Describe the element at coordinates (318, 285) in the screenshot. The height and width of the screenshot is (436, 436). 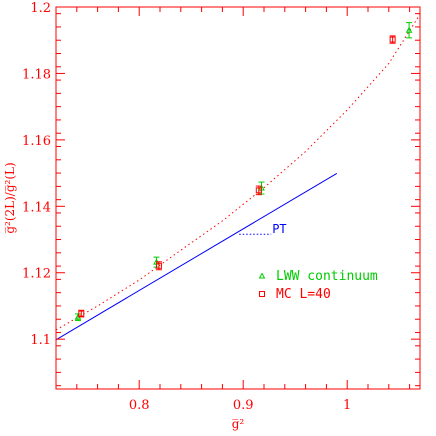
I see `legend: LWW continuum MC L=40` at that location.